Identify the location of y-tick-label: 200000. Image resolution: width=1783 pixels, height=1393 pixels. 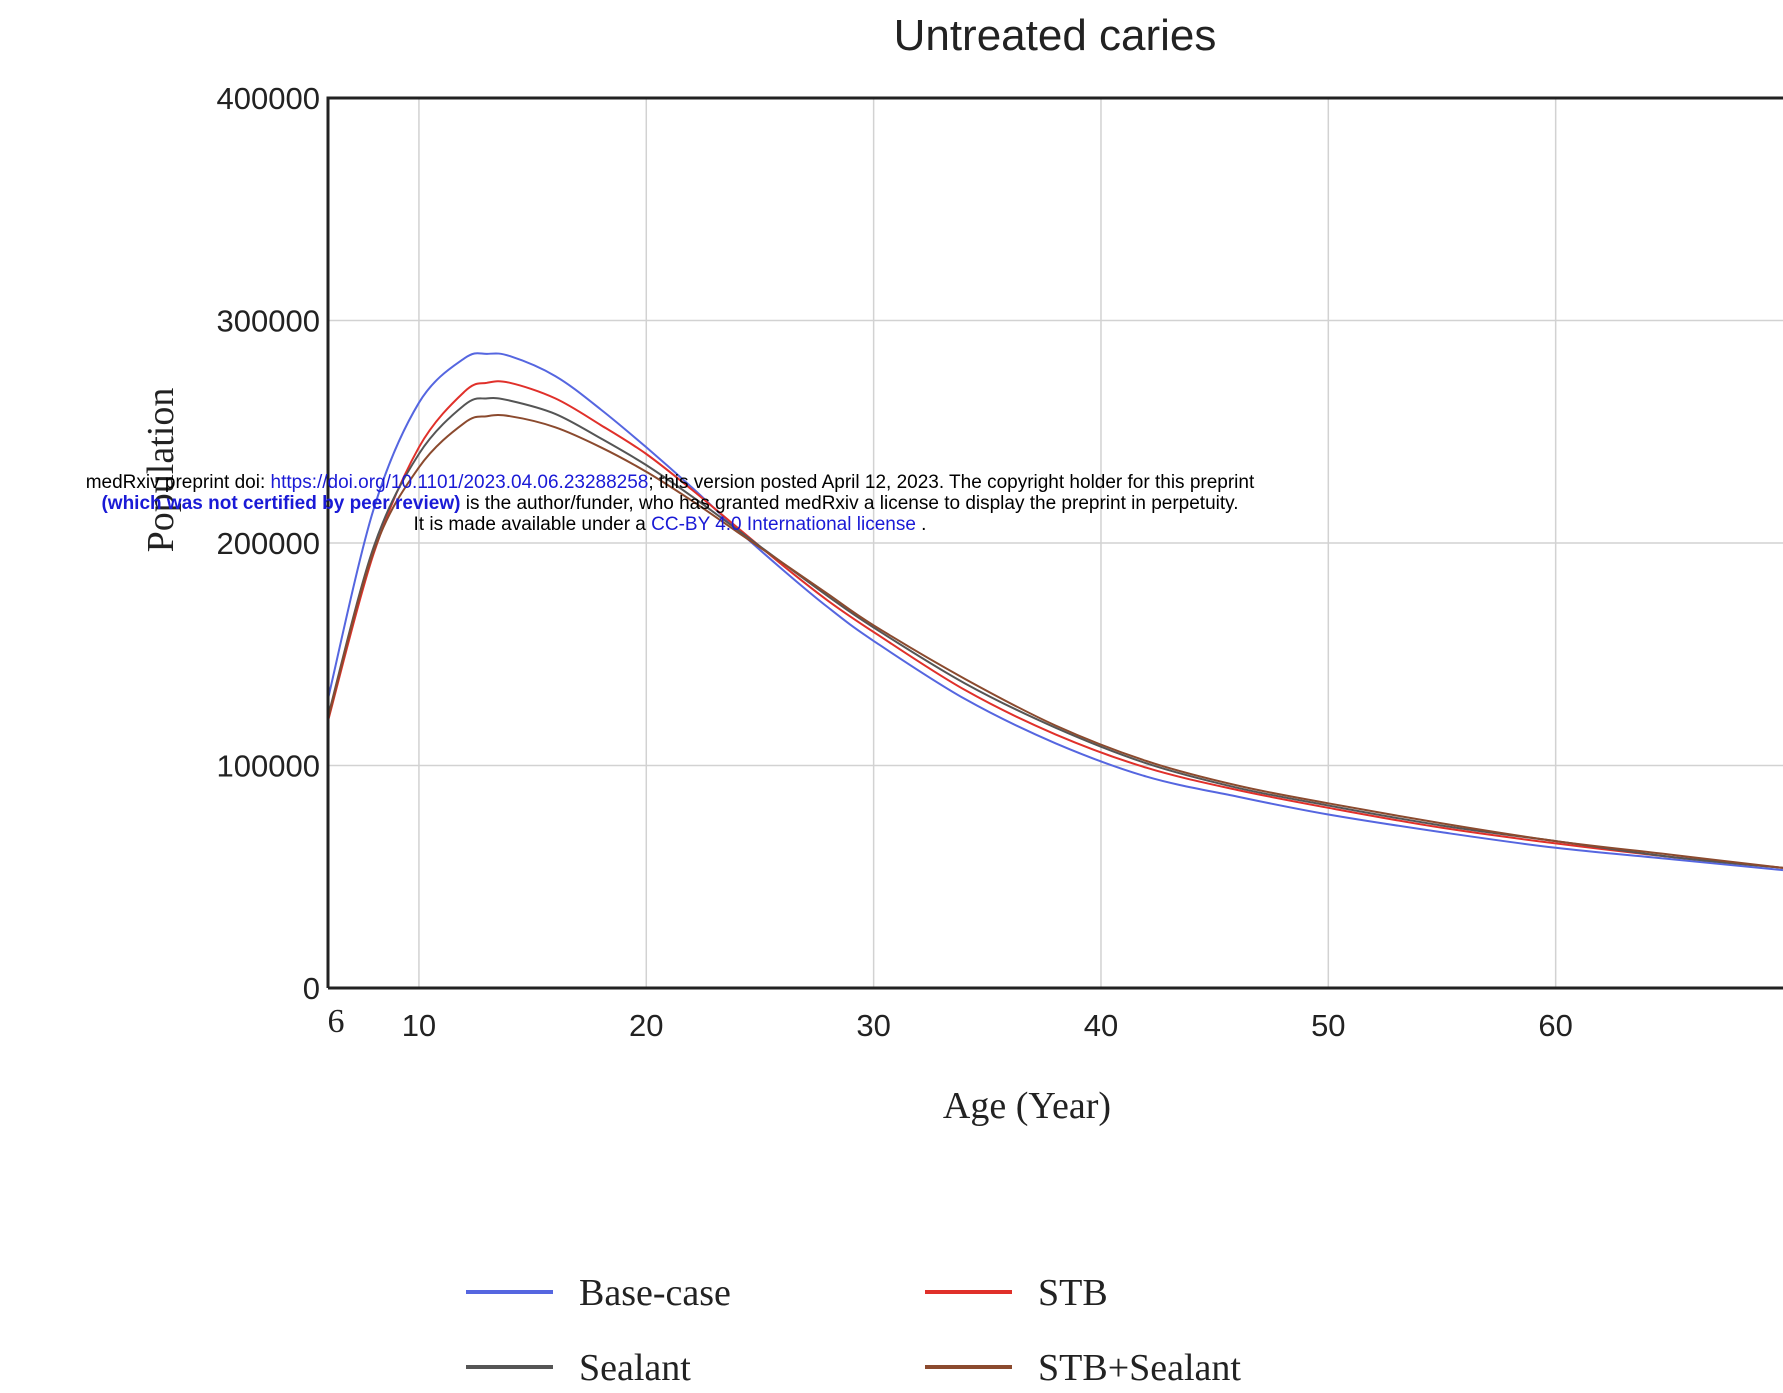
(268, 543).